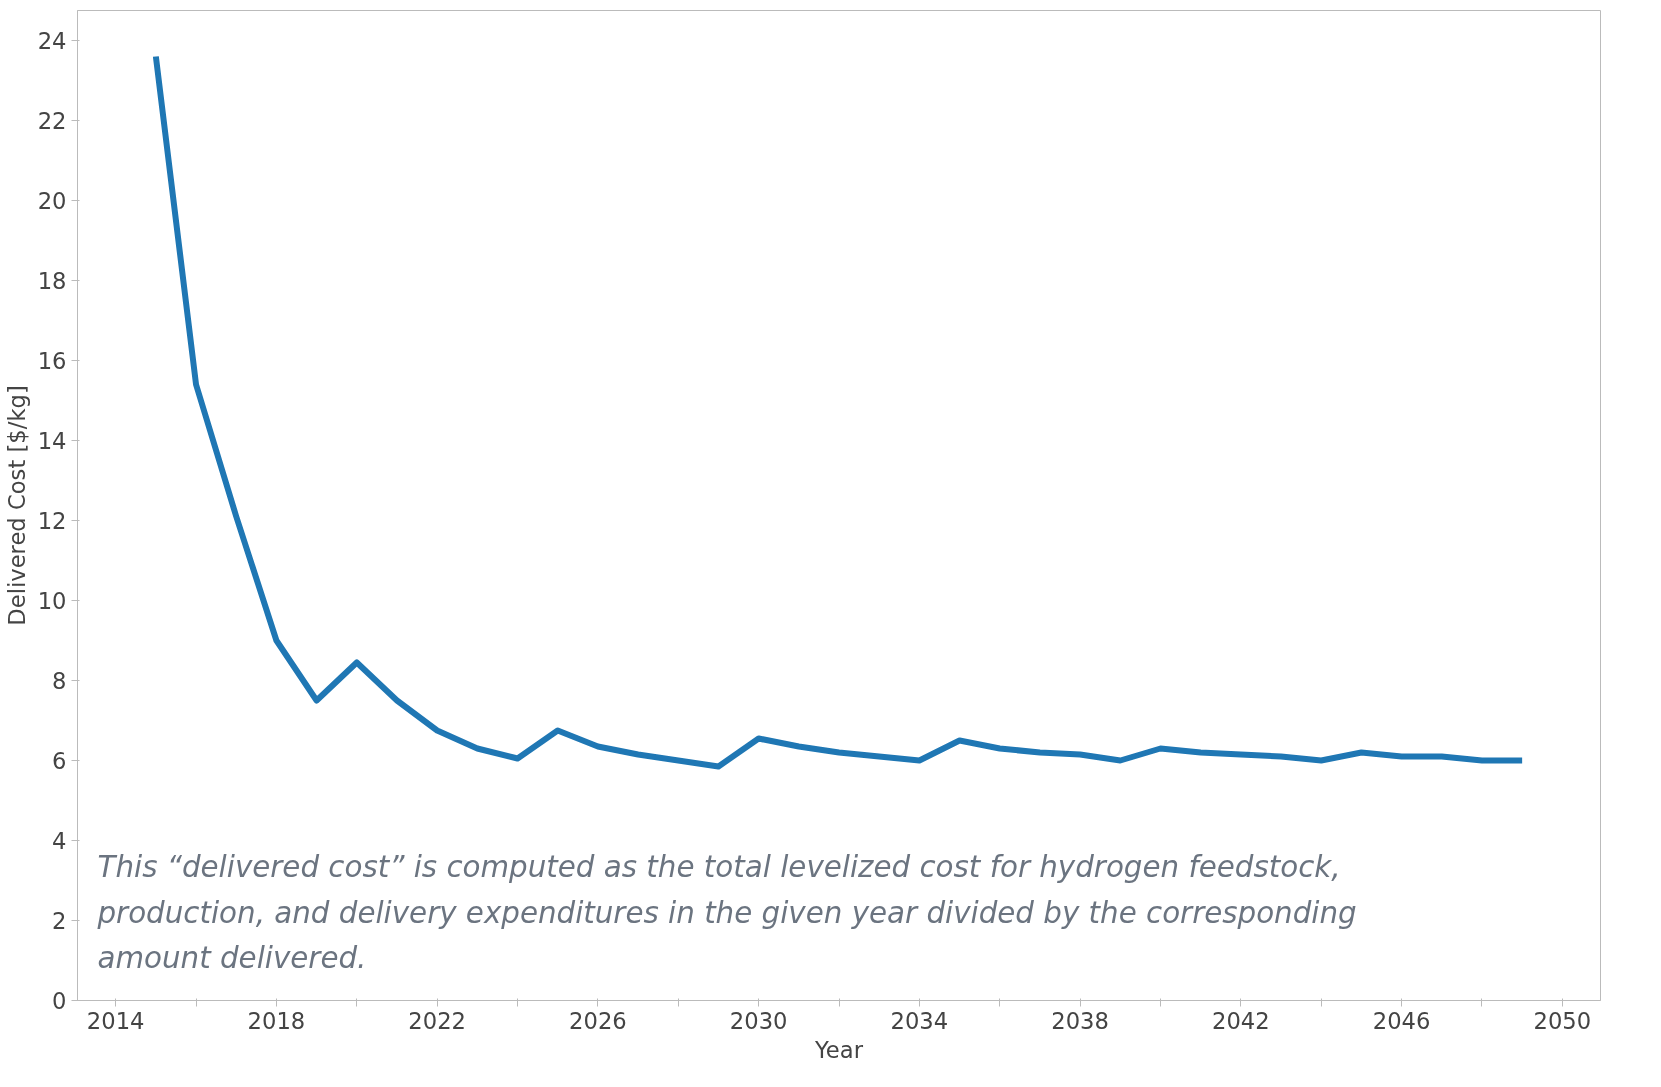 This screenshot has width=1661, height=1087. I want to click on y-tick-label: 2, so click(59, 921).